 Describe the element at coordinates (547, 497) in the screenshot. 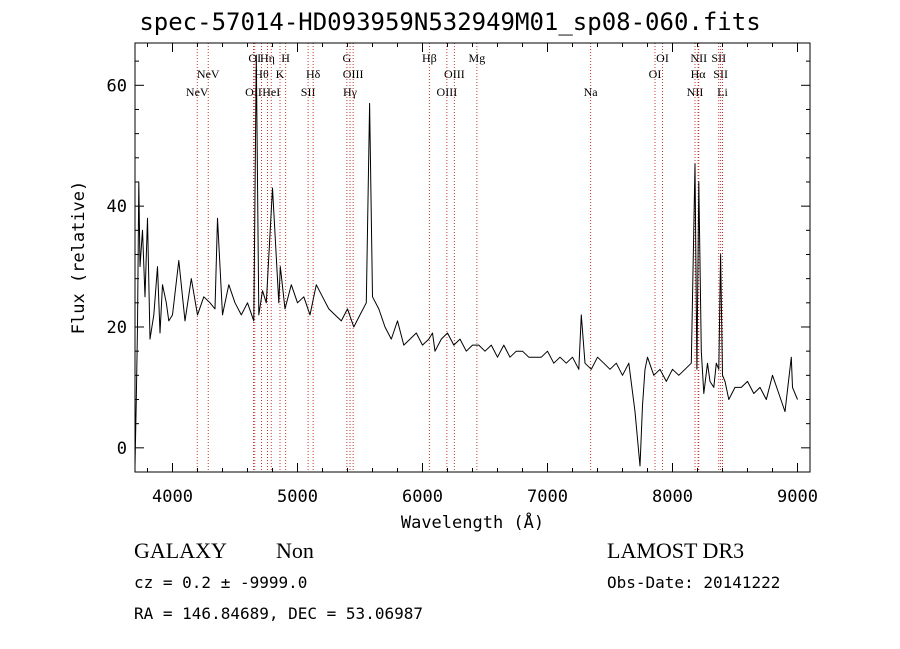

I see `x-tick-label: 7000` at that location.